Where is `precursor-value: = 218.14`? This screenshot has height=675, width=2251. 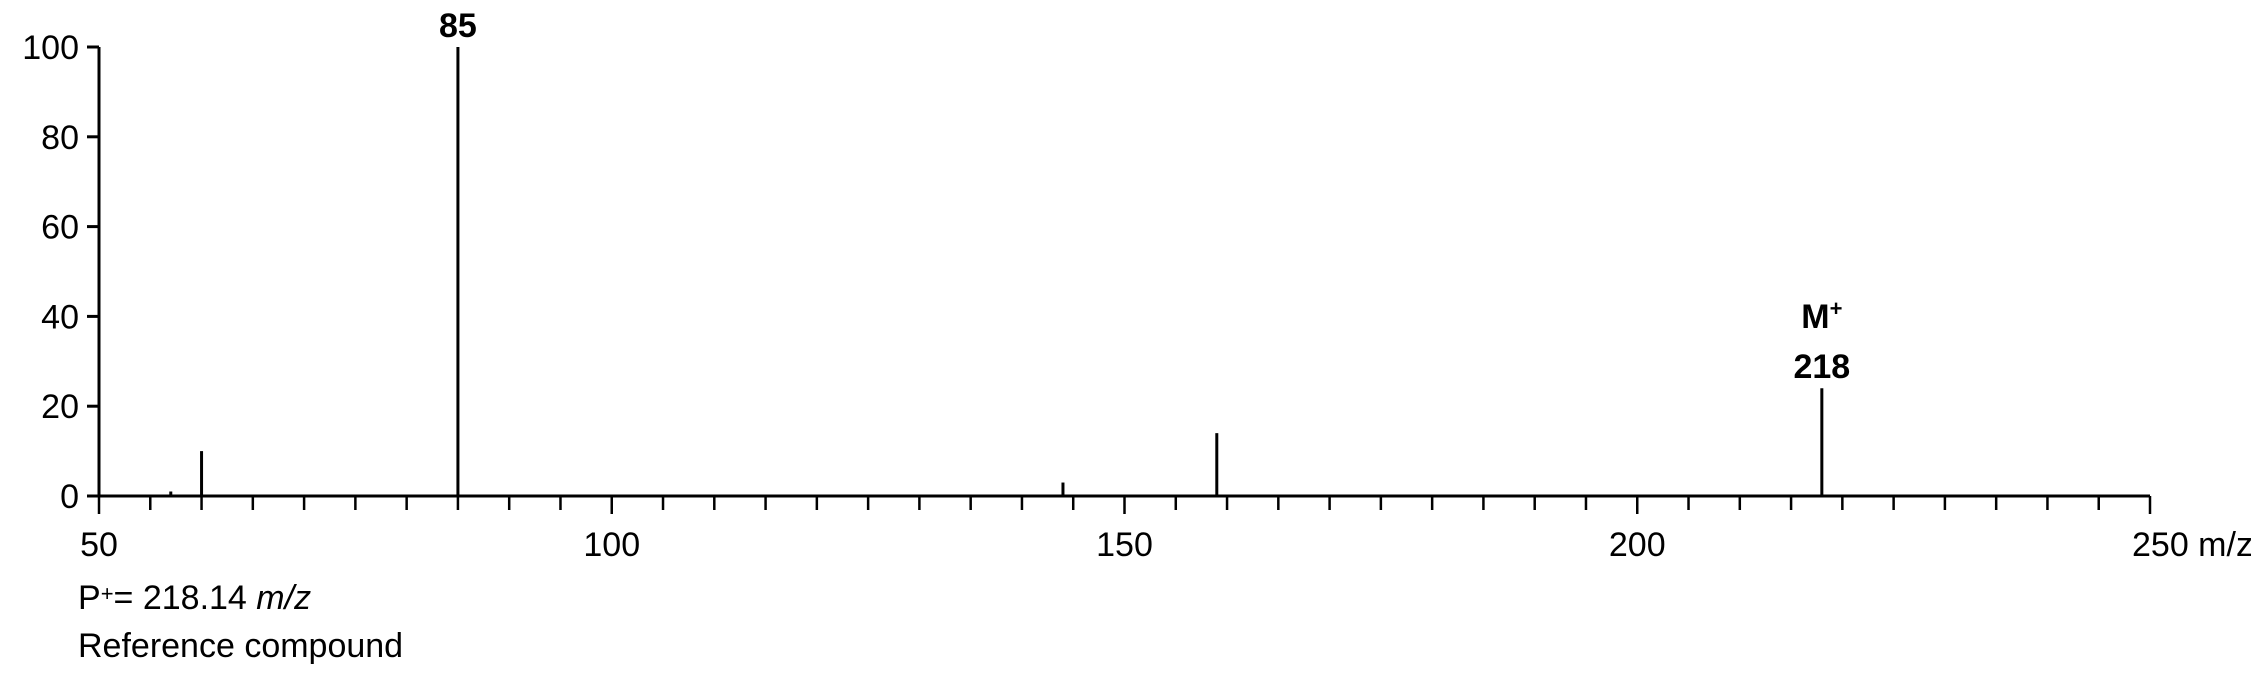
precursor-value: = 218.14 is located at coordinates (185, 598).